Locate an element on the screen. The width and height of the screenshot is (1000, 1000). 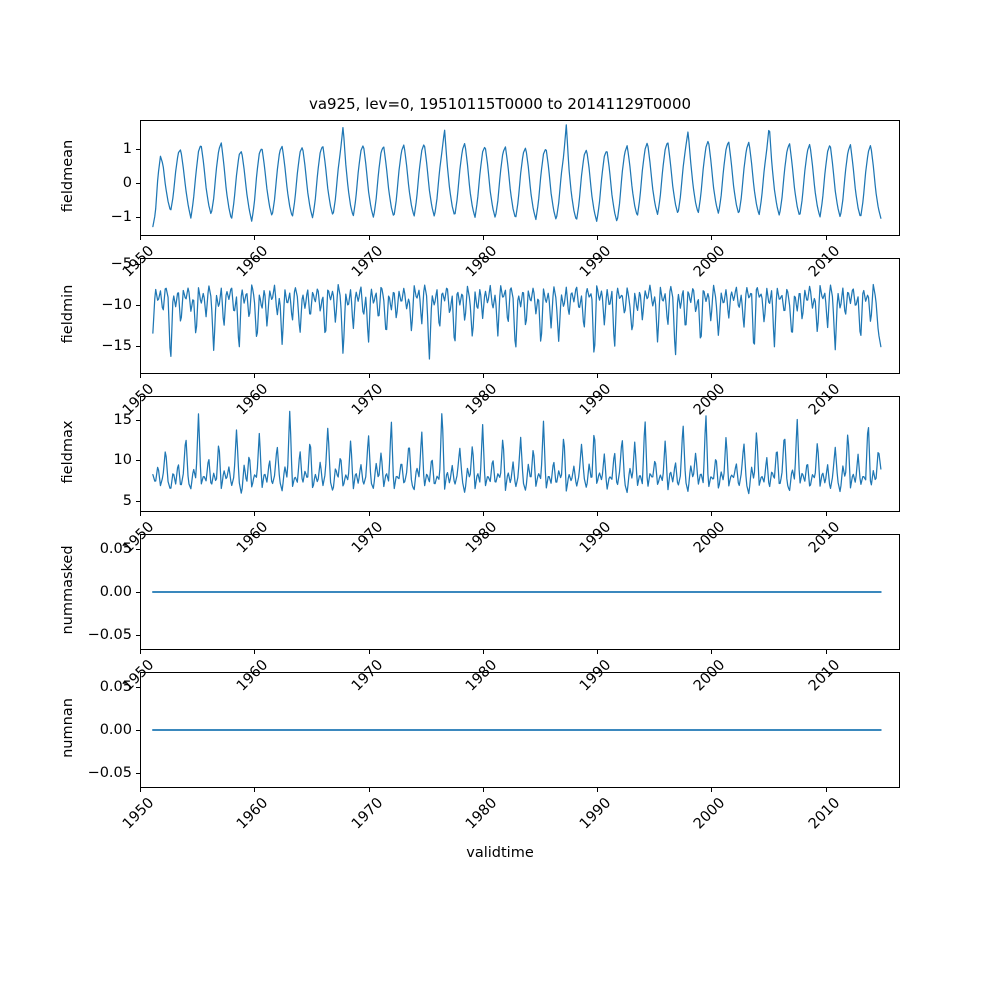
subplot-fieldmean is located at coordinates (520, 178).